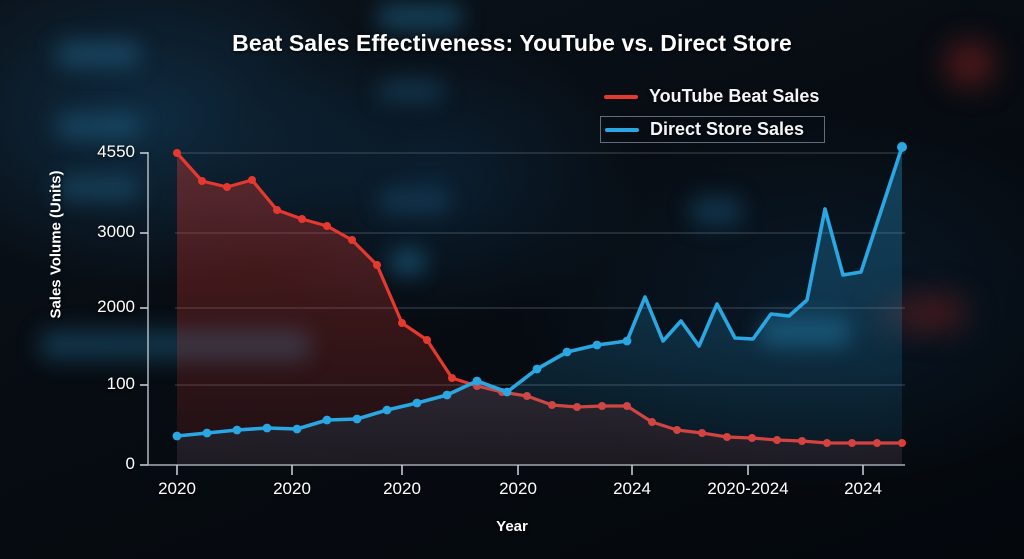 The height and width of the screenshot is (559, 1024). I want to click on legend-item-youtube: YouTube Beat Sales, so click(712, 96).